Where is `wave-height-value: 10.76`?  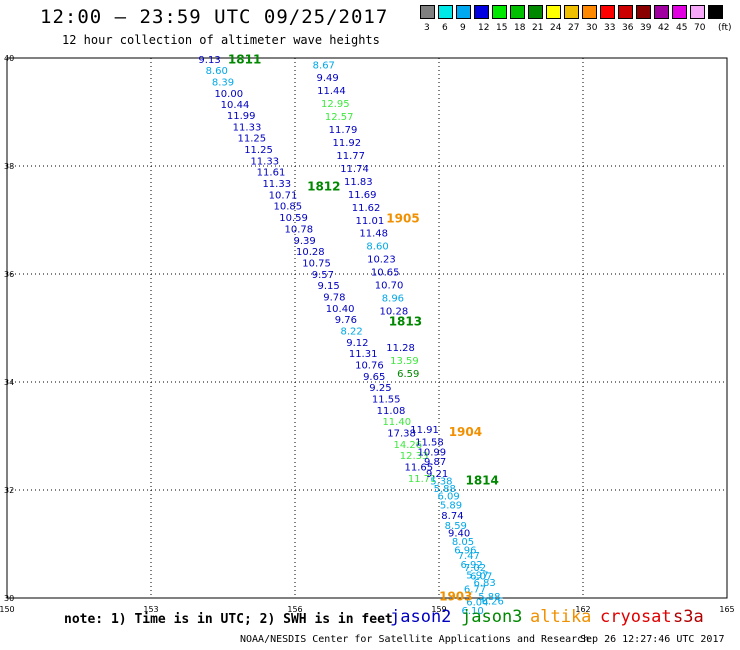
wave-height-value: 10.76 is located at coordinates (369, 366).